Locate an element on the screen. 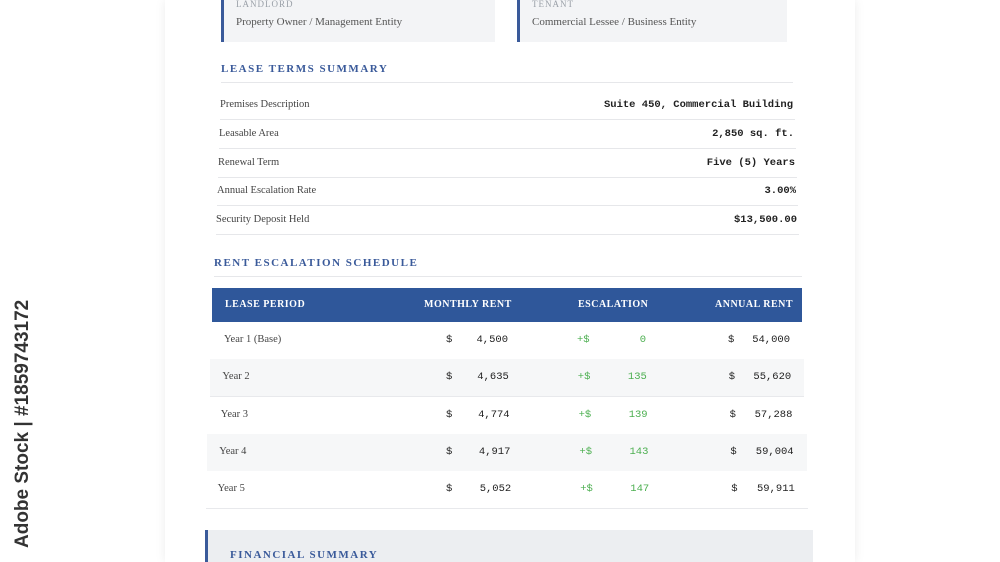  escalation: 147 is located at coordinates (640, 489).